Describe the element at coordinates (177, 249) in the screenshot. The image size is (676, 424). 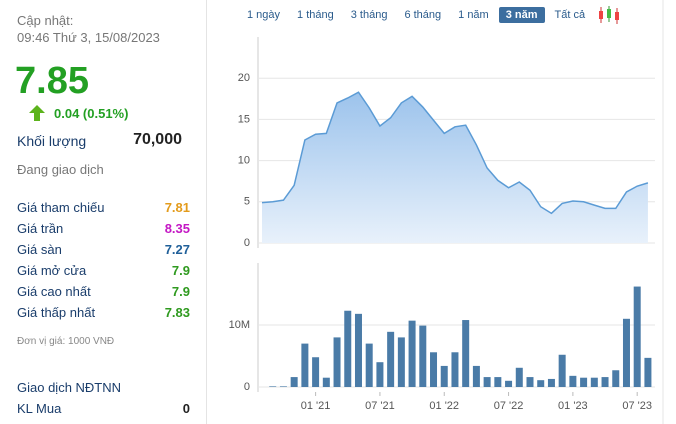
I see `stat-value: 7.27` at that location.